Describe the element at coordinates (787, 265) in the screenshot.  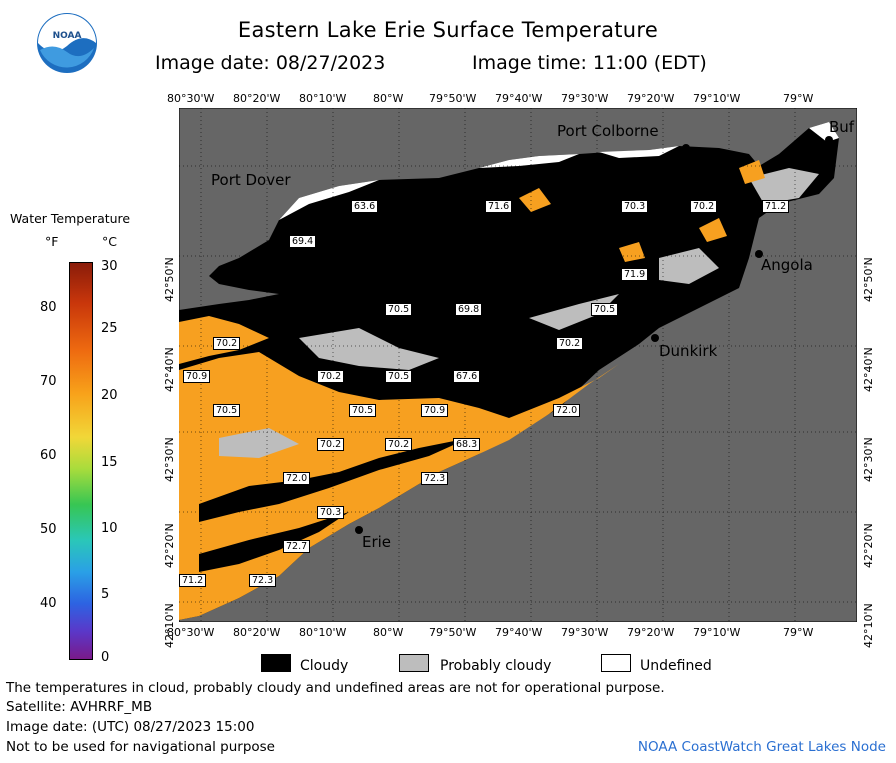
I see `city-label: Angola` at that location.